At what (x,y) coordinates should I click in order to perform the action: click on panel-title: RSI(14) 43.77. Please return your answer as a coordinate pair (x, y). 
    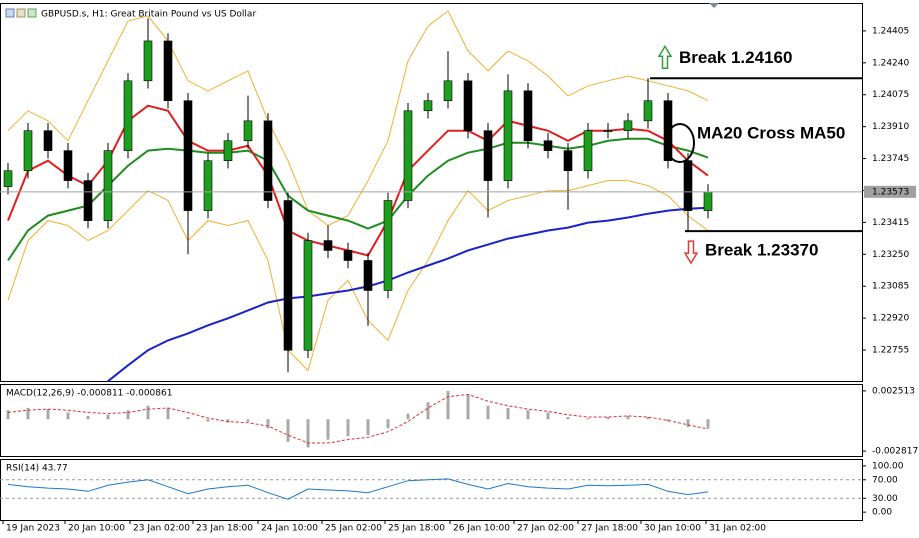
    Looking at the image, I should click on (37, 469).